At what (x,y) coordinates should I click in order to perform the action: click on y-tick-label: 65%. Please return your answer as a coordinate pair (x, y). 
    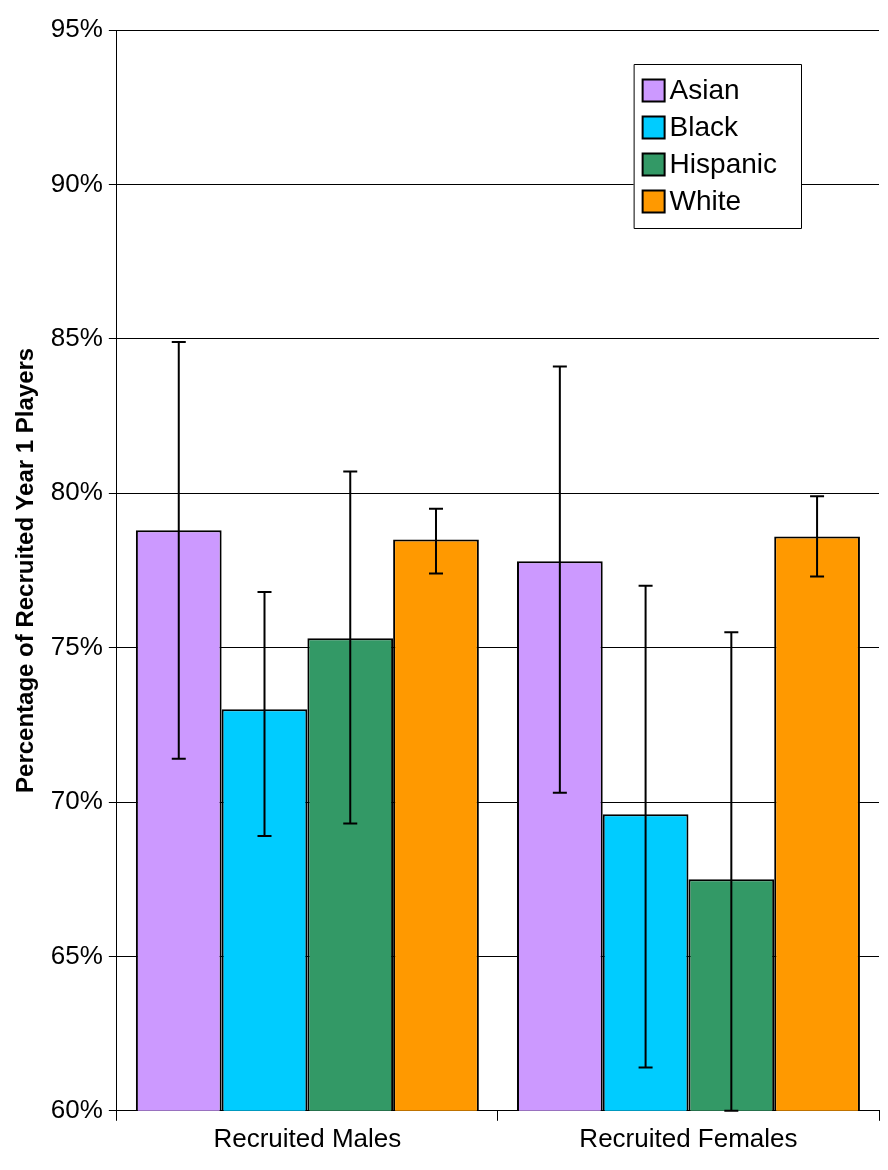
    Looking at the image, I should click on (76, 954).